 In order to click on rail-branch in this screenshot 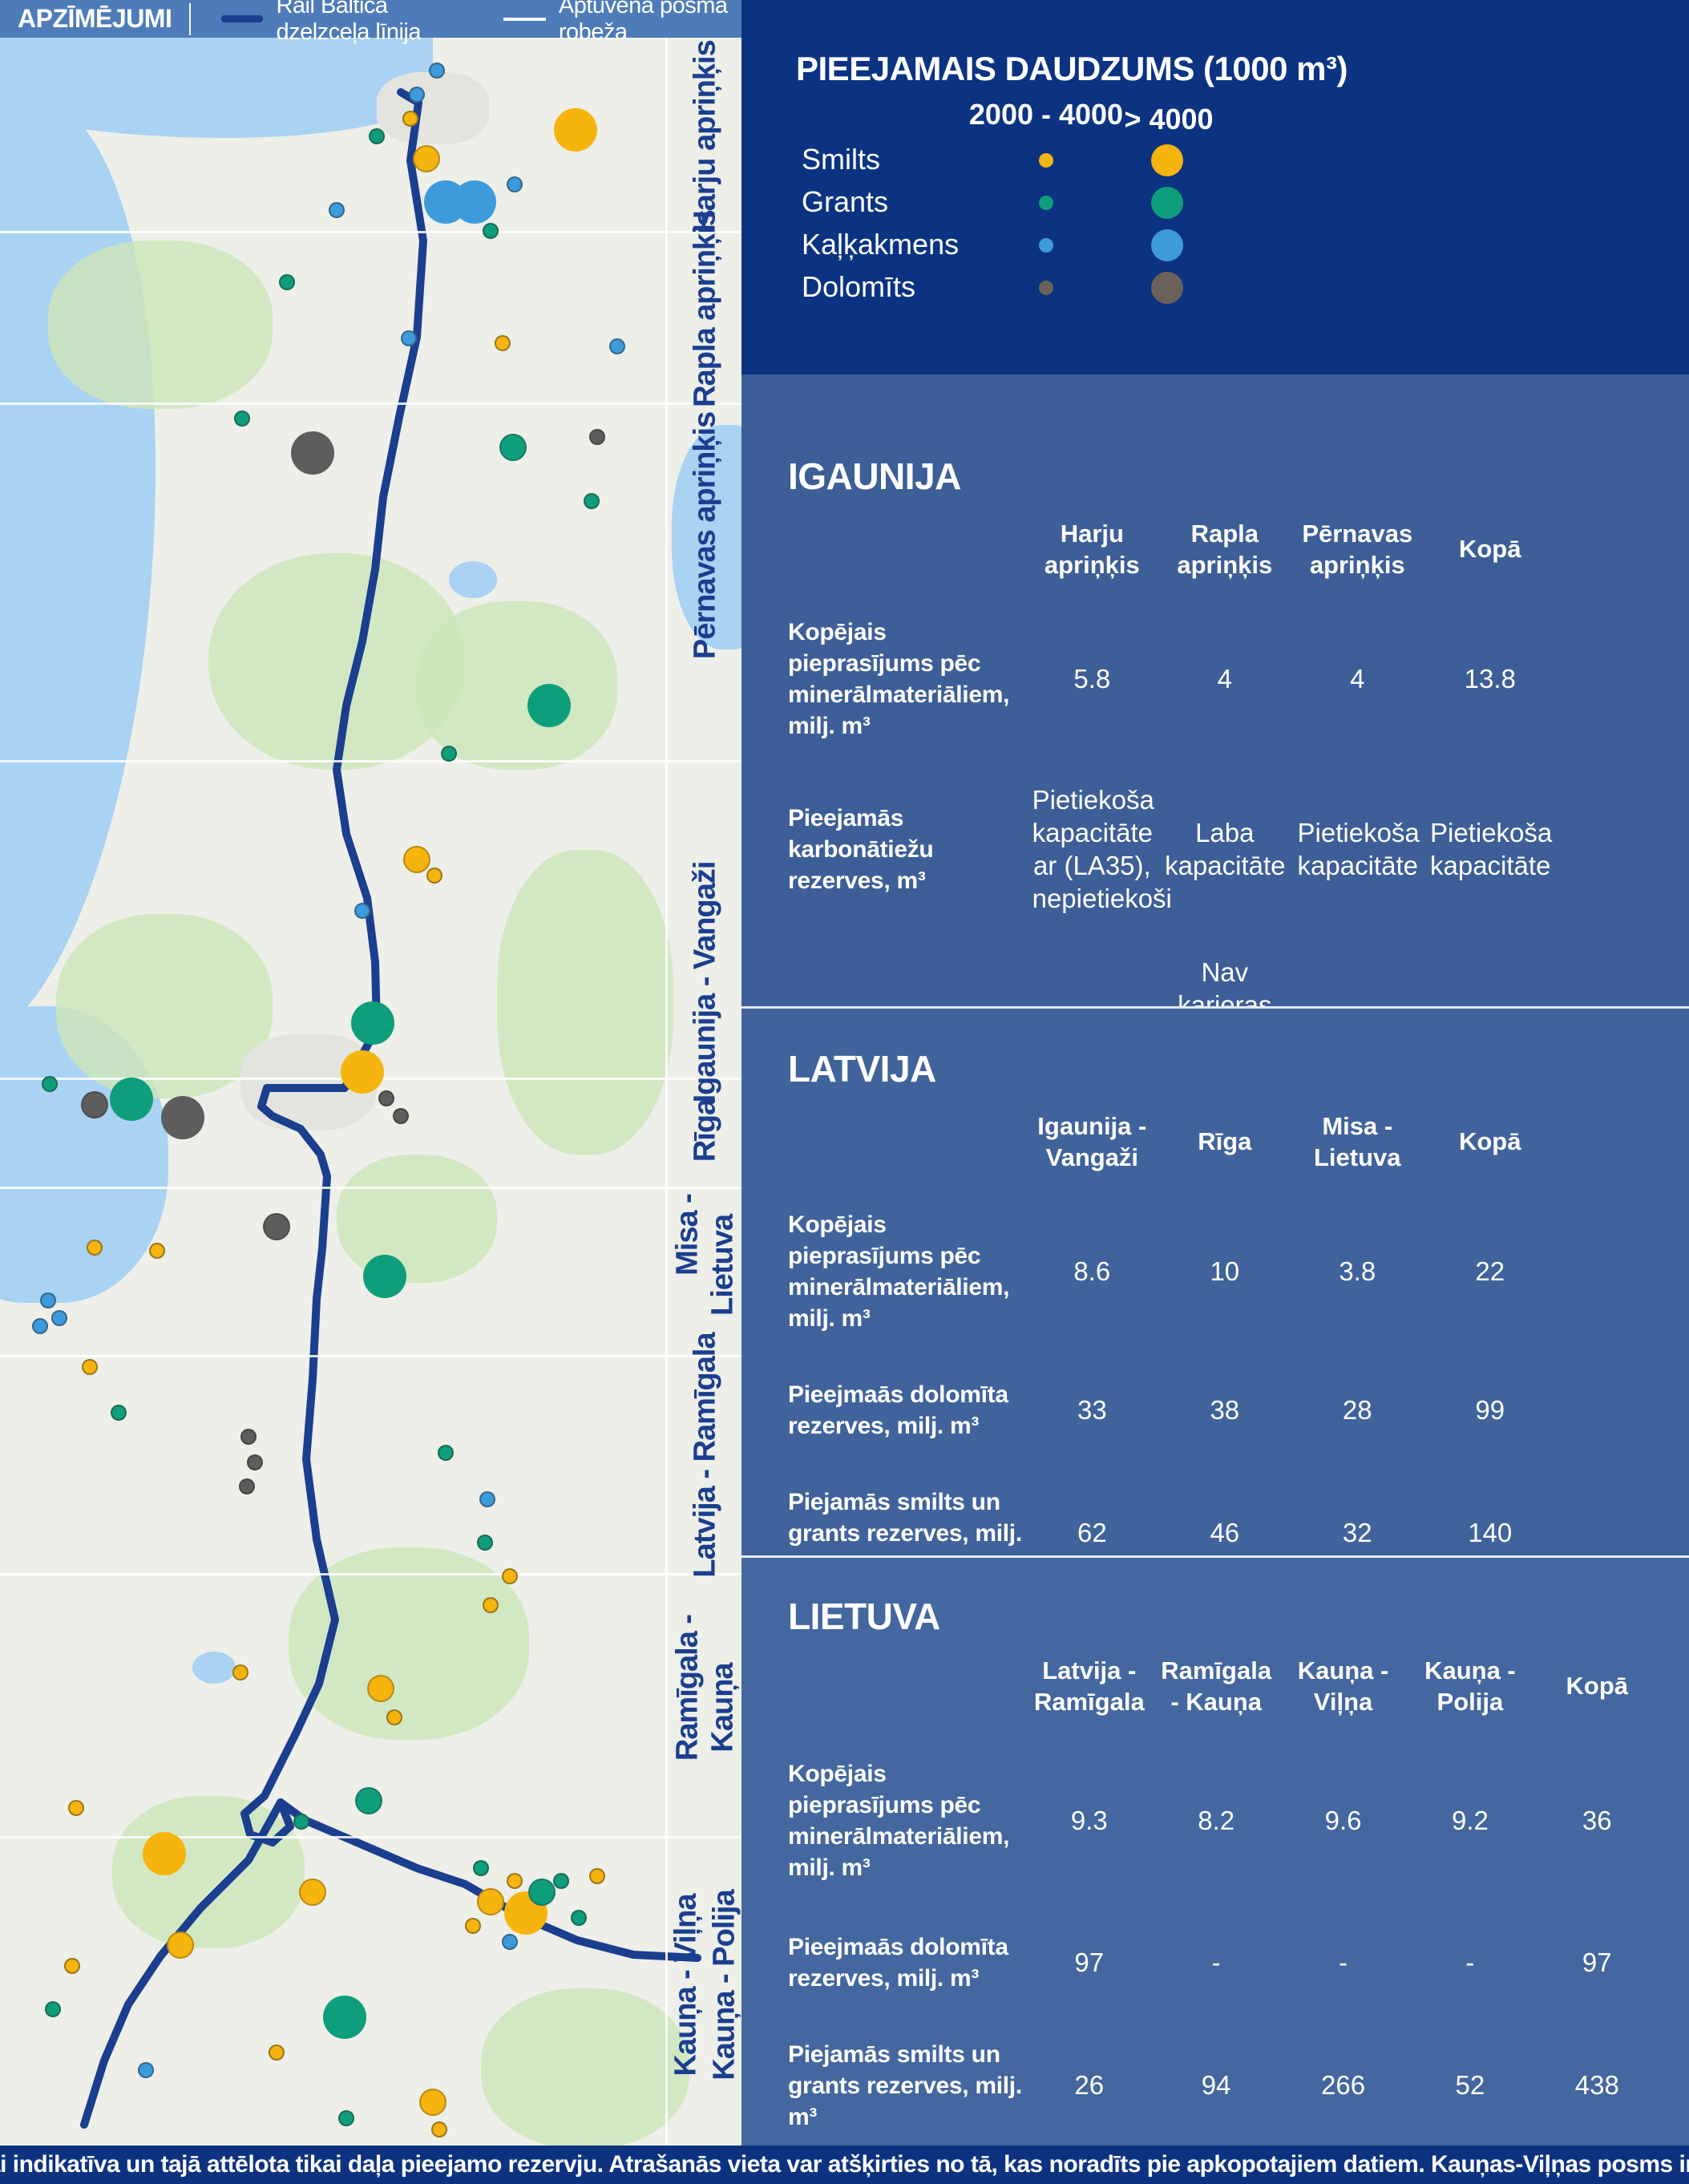, I will do `click(489, 1880)`.